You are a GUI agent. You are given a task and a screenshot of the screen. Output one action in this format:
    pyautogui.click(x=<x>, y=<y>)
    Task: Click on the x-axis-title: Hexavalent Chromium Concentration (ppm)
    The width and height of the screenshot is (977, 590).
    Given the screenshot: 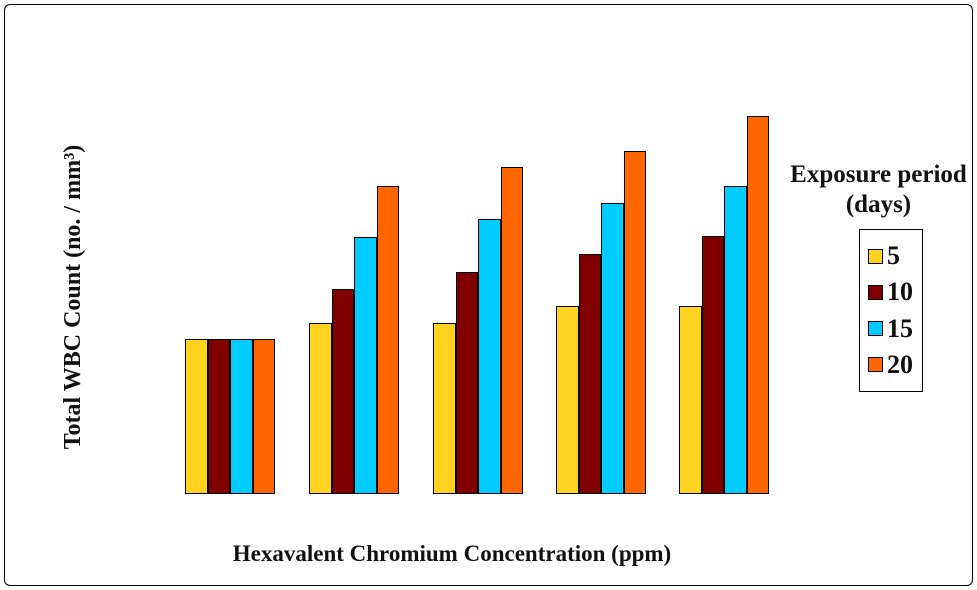 What is the action you would take?
    pyautogui.click(x=452, y=553)
    